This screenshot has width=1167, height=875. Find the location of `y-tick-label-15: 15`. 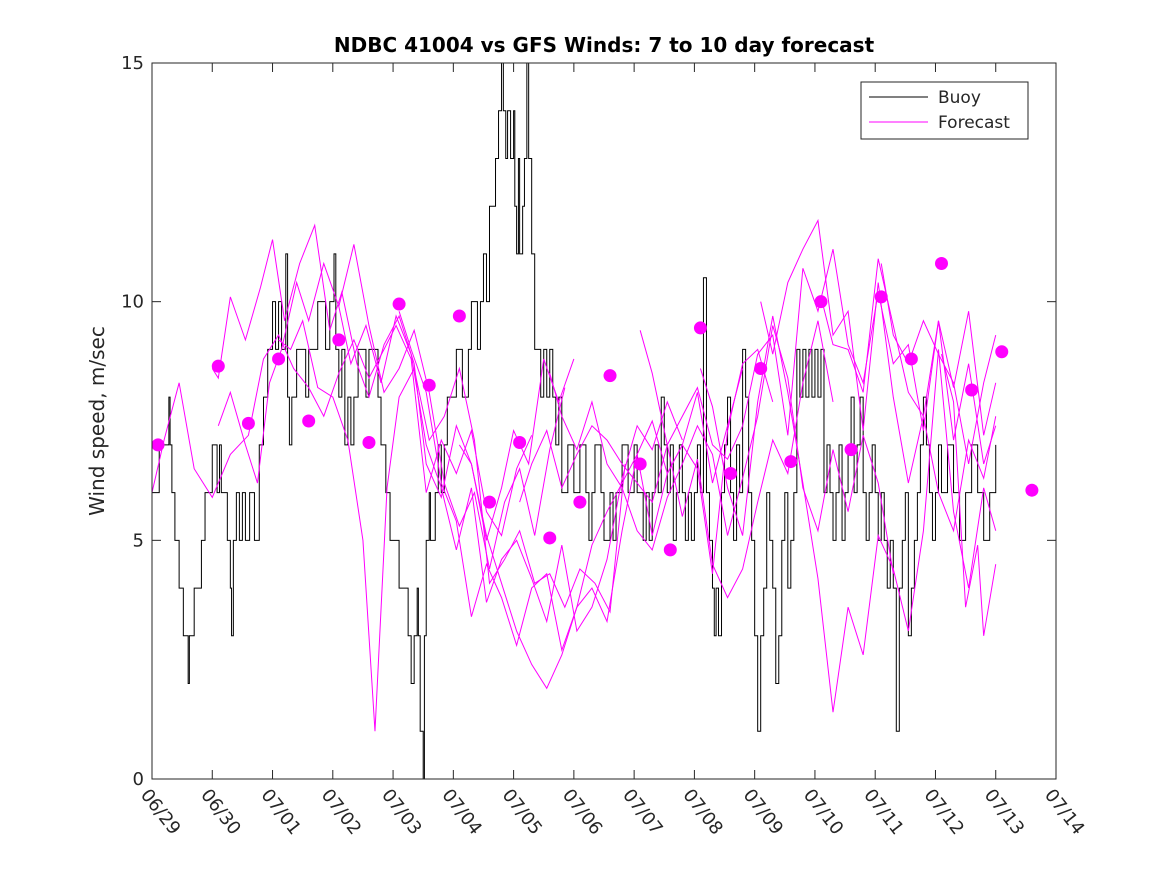

y-tick-label-15: 15 is located at coordinates (132, 63).